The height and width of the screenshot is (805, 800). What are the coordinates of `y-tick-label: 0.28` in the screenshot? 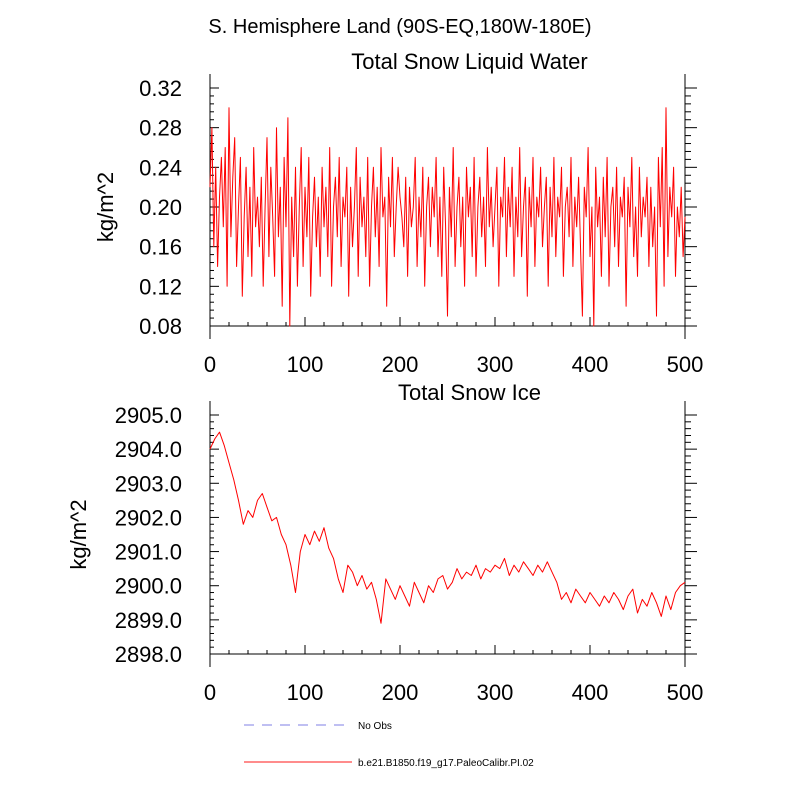 It's located at (160, 128).